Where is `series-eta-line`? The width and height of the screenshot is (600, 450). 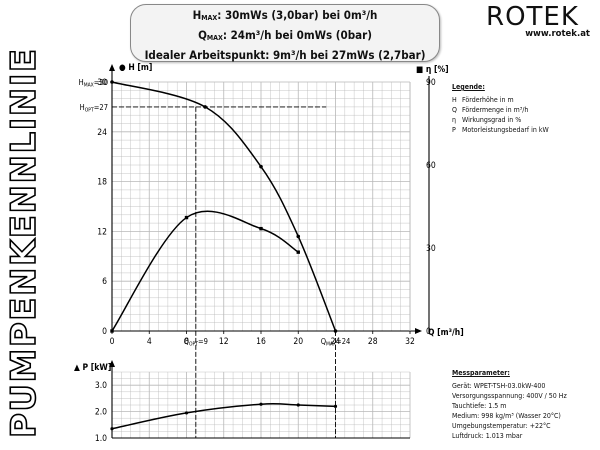
series-eta-line is located at coordinates (205, 271).